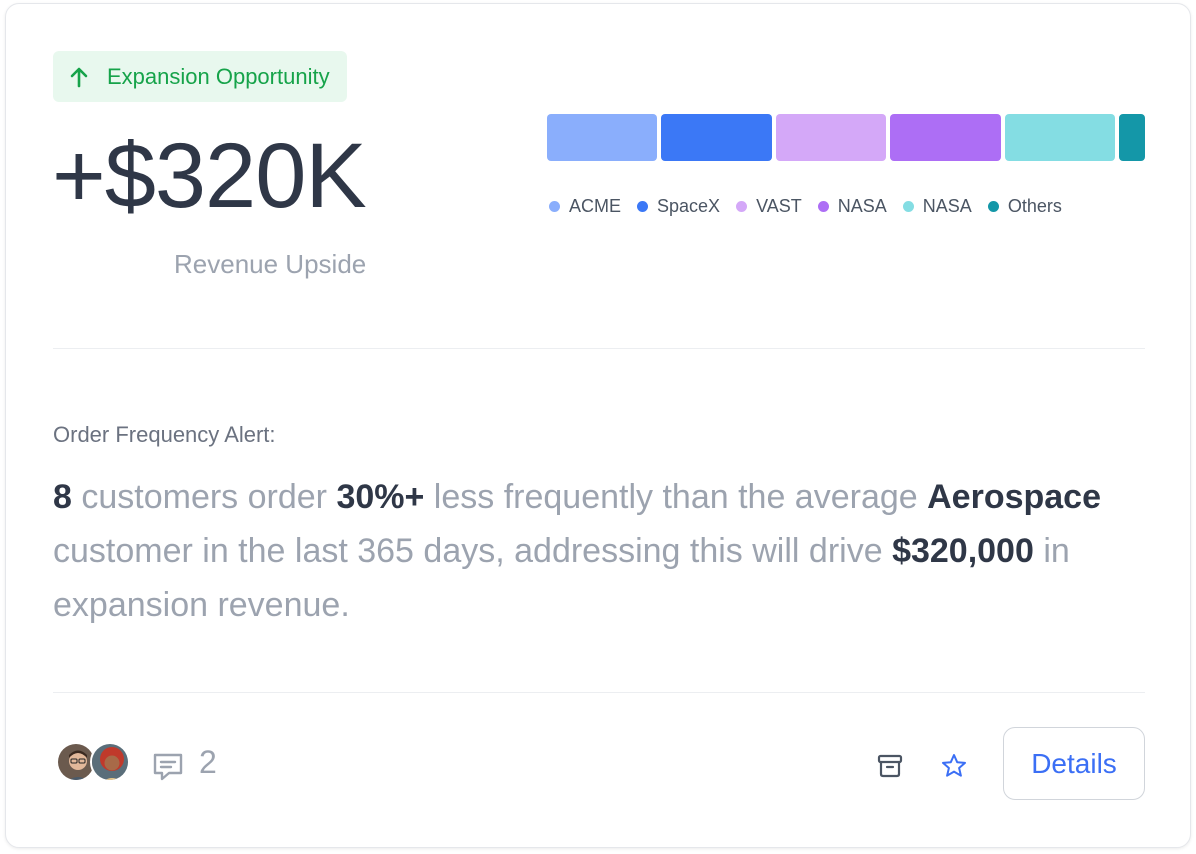 The height and width of the screenshot is (854, 1196). I want to click on alert-text-part: in expansion revenue., so click(561, 578).